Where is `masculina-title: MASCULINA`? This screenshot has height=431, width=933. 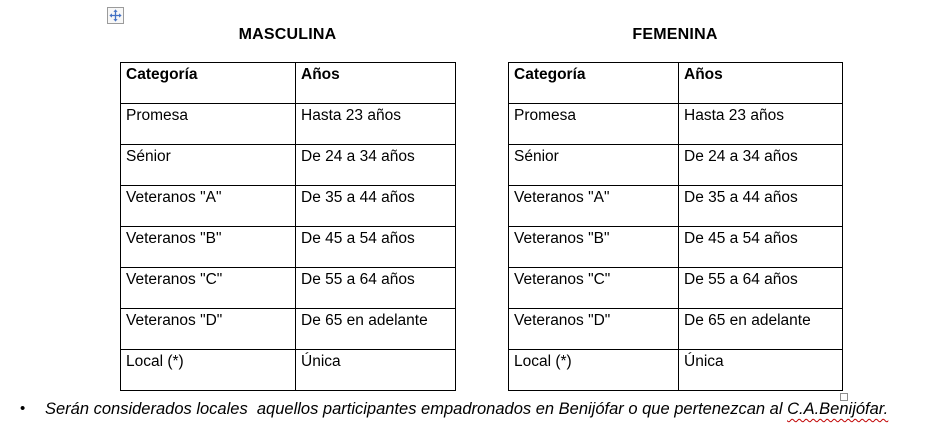 masculina-title: MASCULINA is located at coordinates (287, 34).